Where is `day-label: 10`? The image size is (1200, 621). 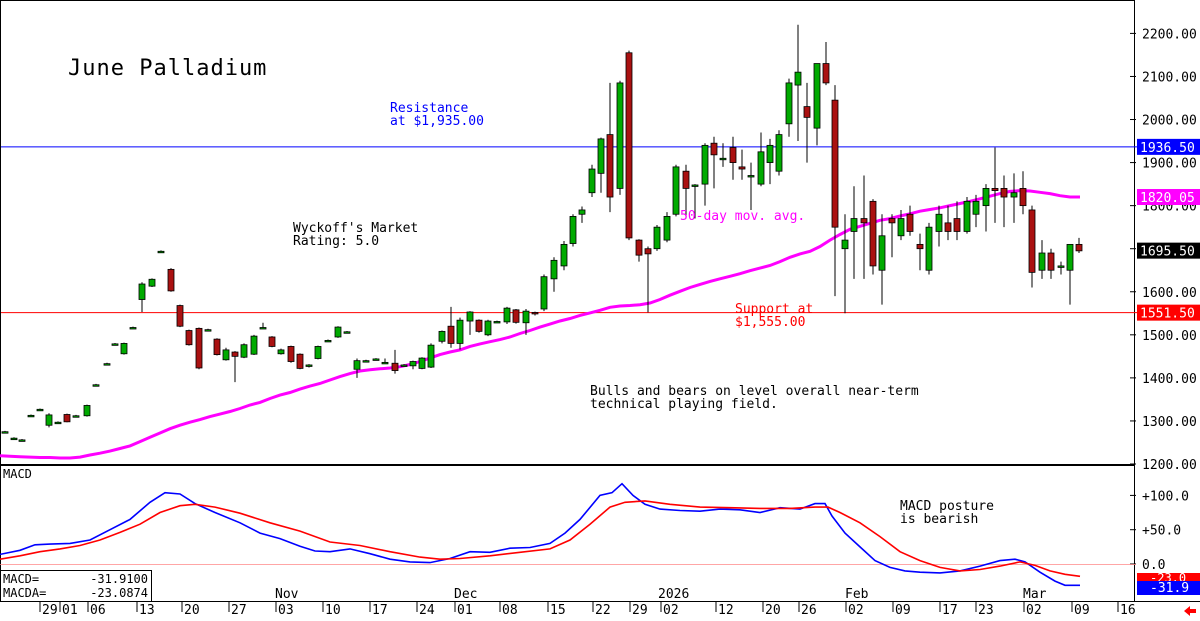 day-label: 10 is located at coordinates (333, 610).